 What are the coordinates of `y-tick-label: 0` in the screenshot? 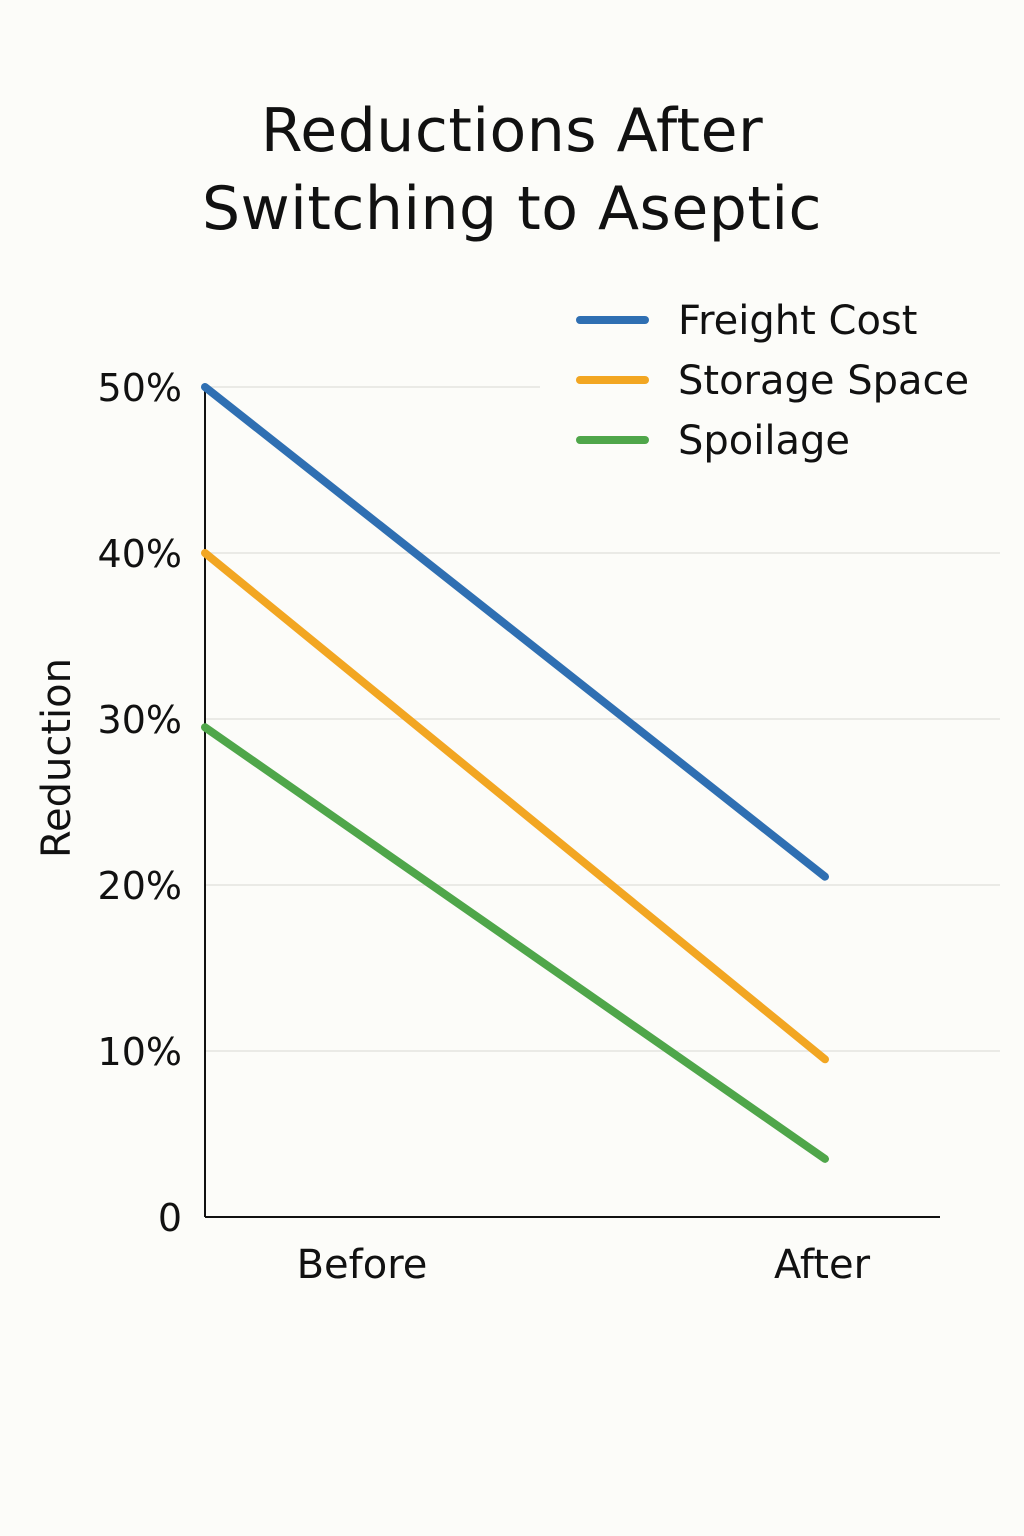 It's located at (170, 1218).